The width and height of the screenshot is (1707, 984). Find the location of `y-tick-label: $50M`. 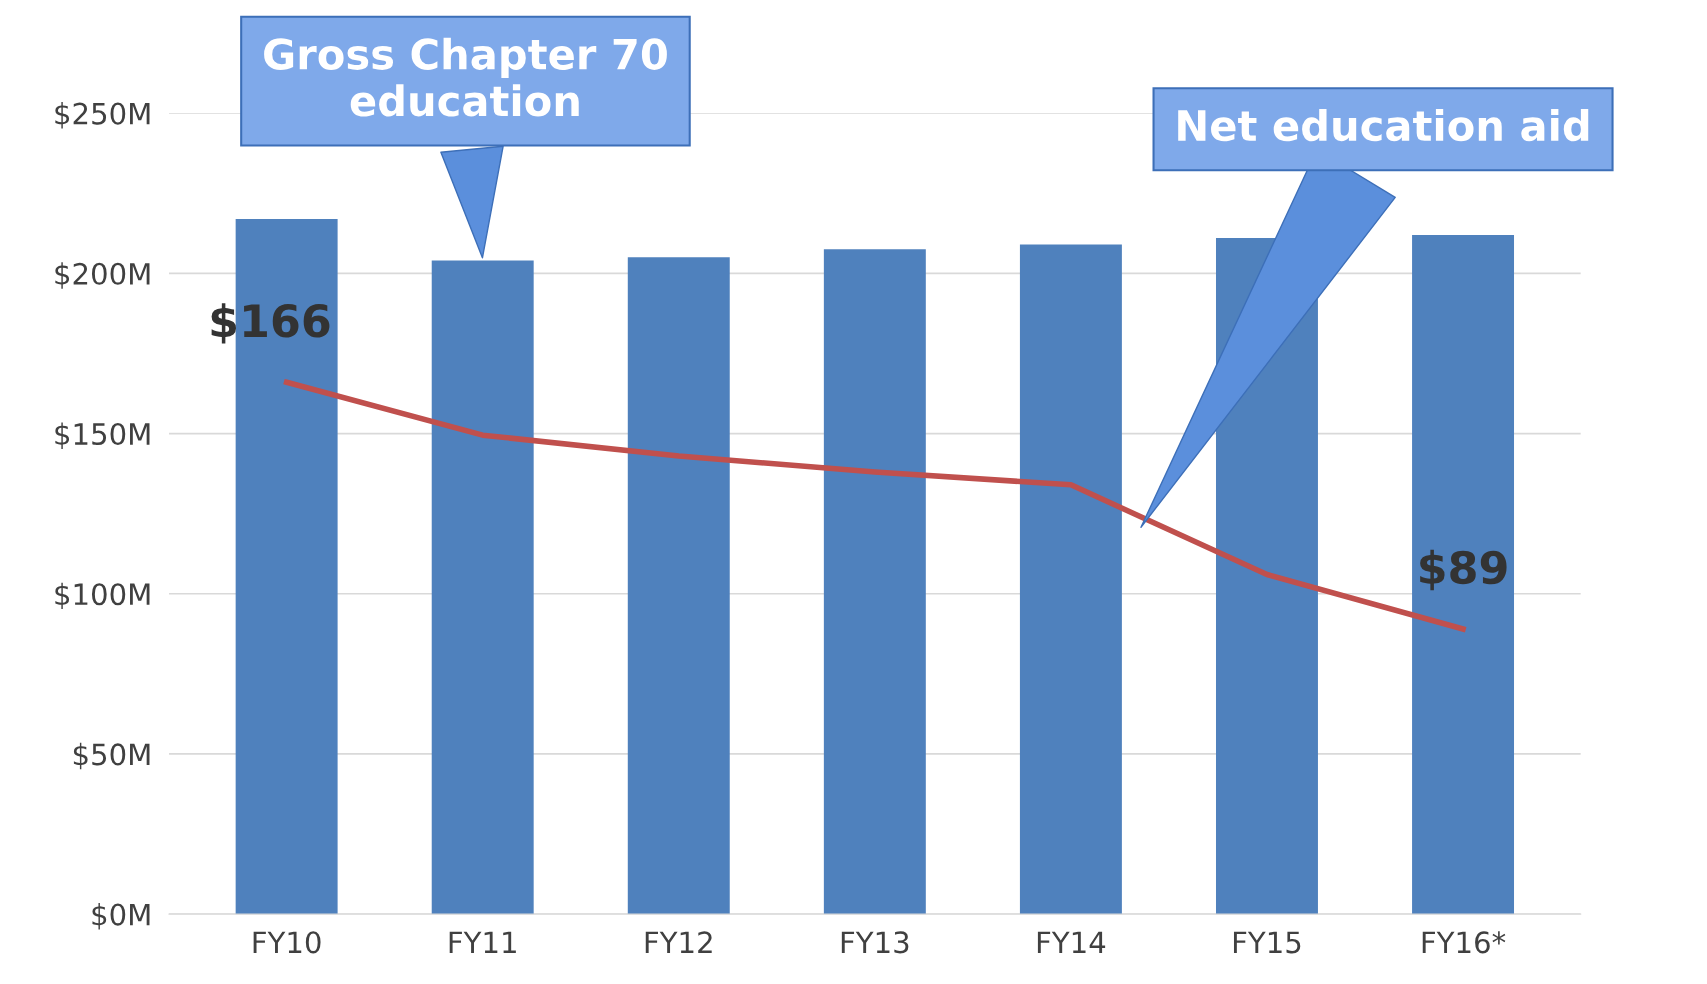

y-tick-label: $50M is located at coordinates (111, 756).